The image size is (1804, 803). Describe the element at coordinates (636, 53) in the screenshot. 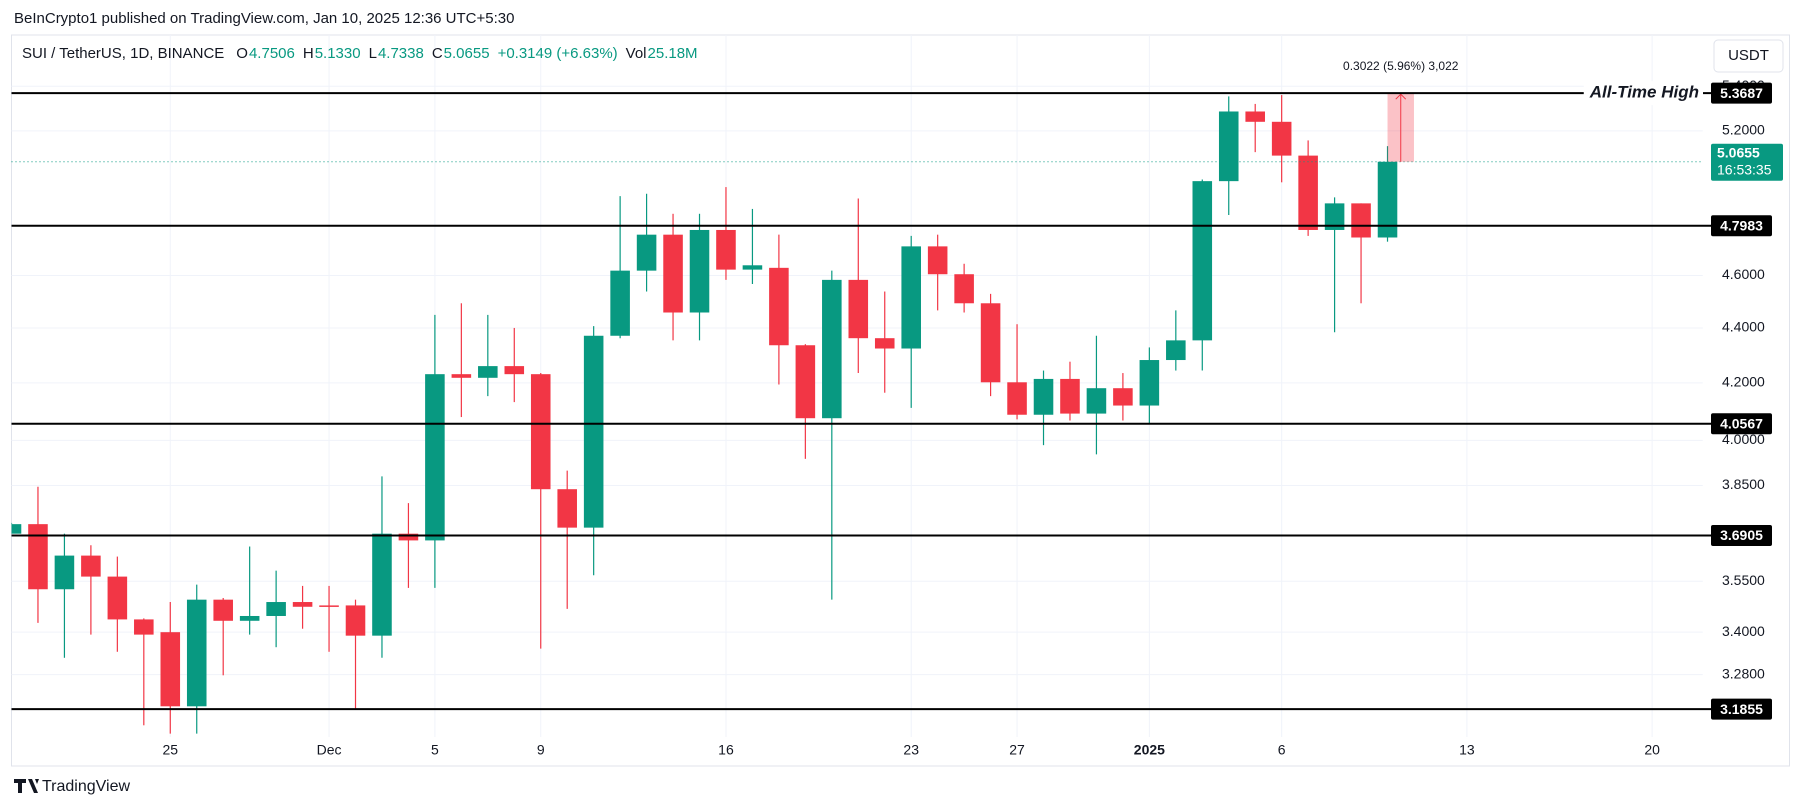

I see `legend-key: Vol` at that location.